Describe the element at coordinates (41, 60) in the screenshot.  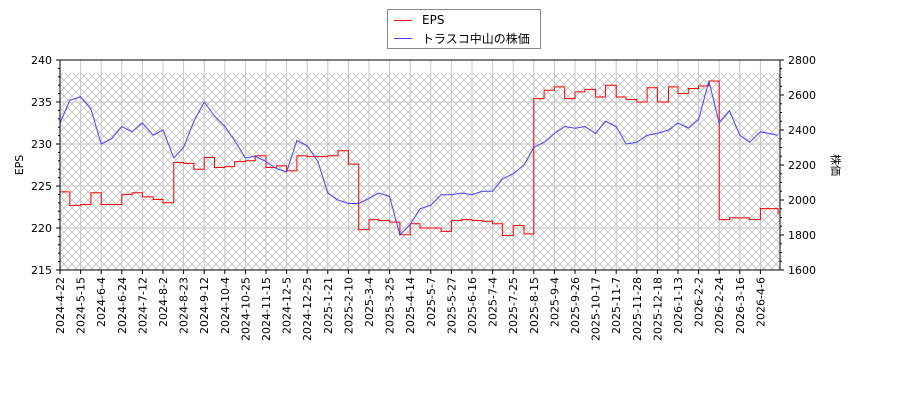
I see `y-left-tick-label: 240` at that location.